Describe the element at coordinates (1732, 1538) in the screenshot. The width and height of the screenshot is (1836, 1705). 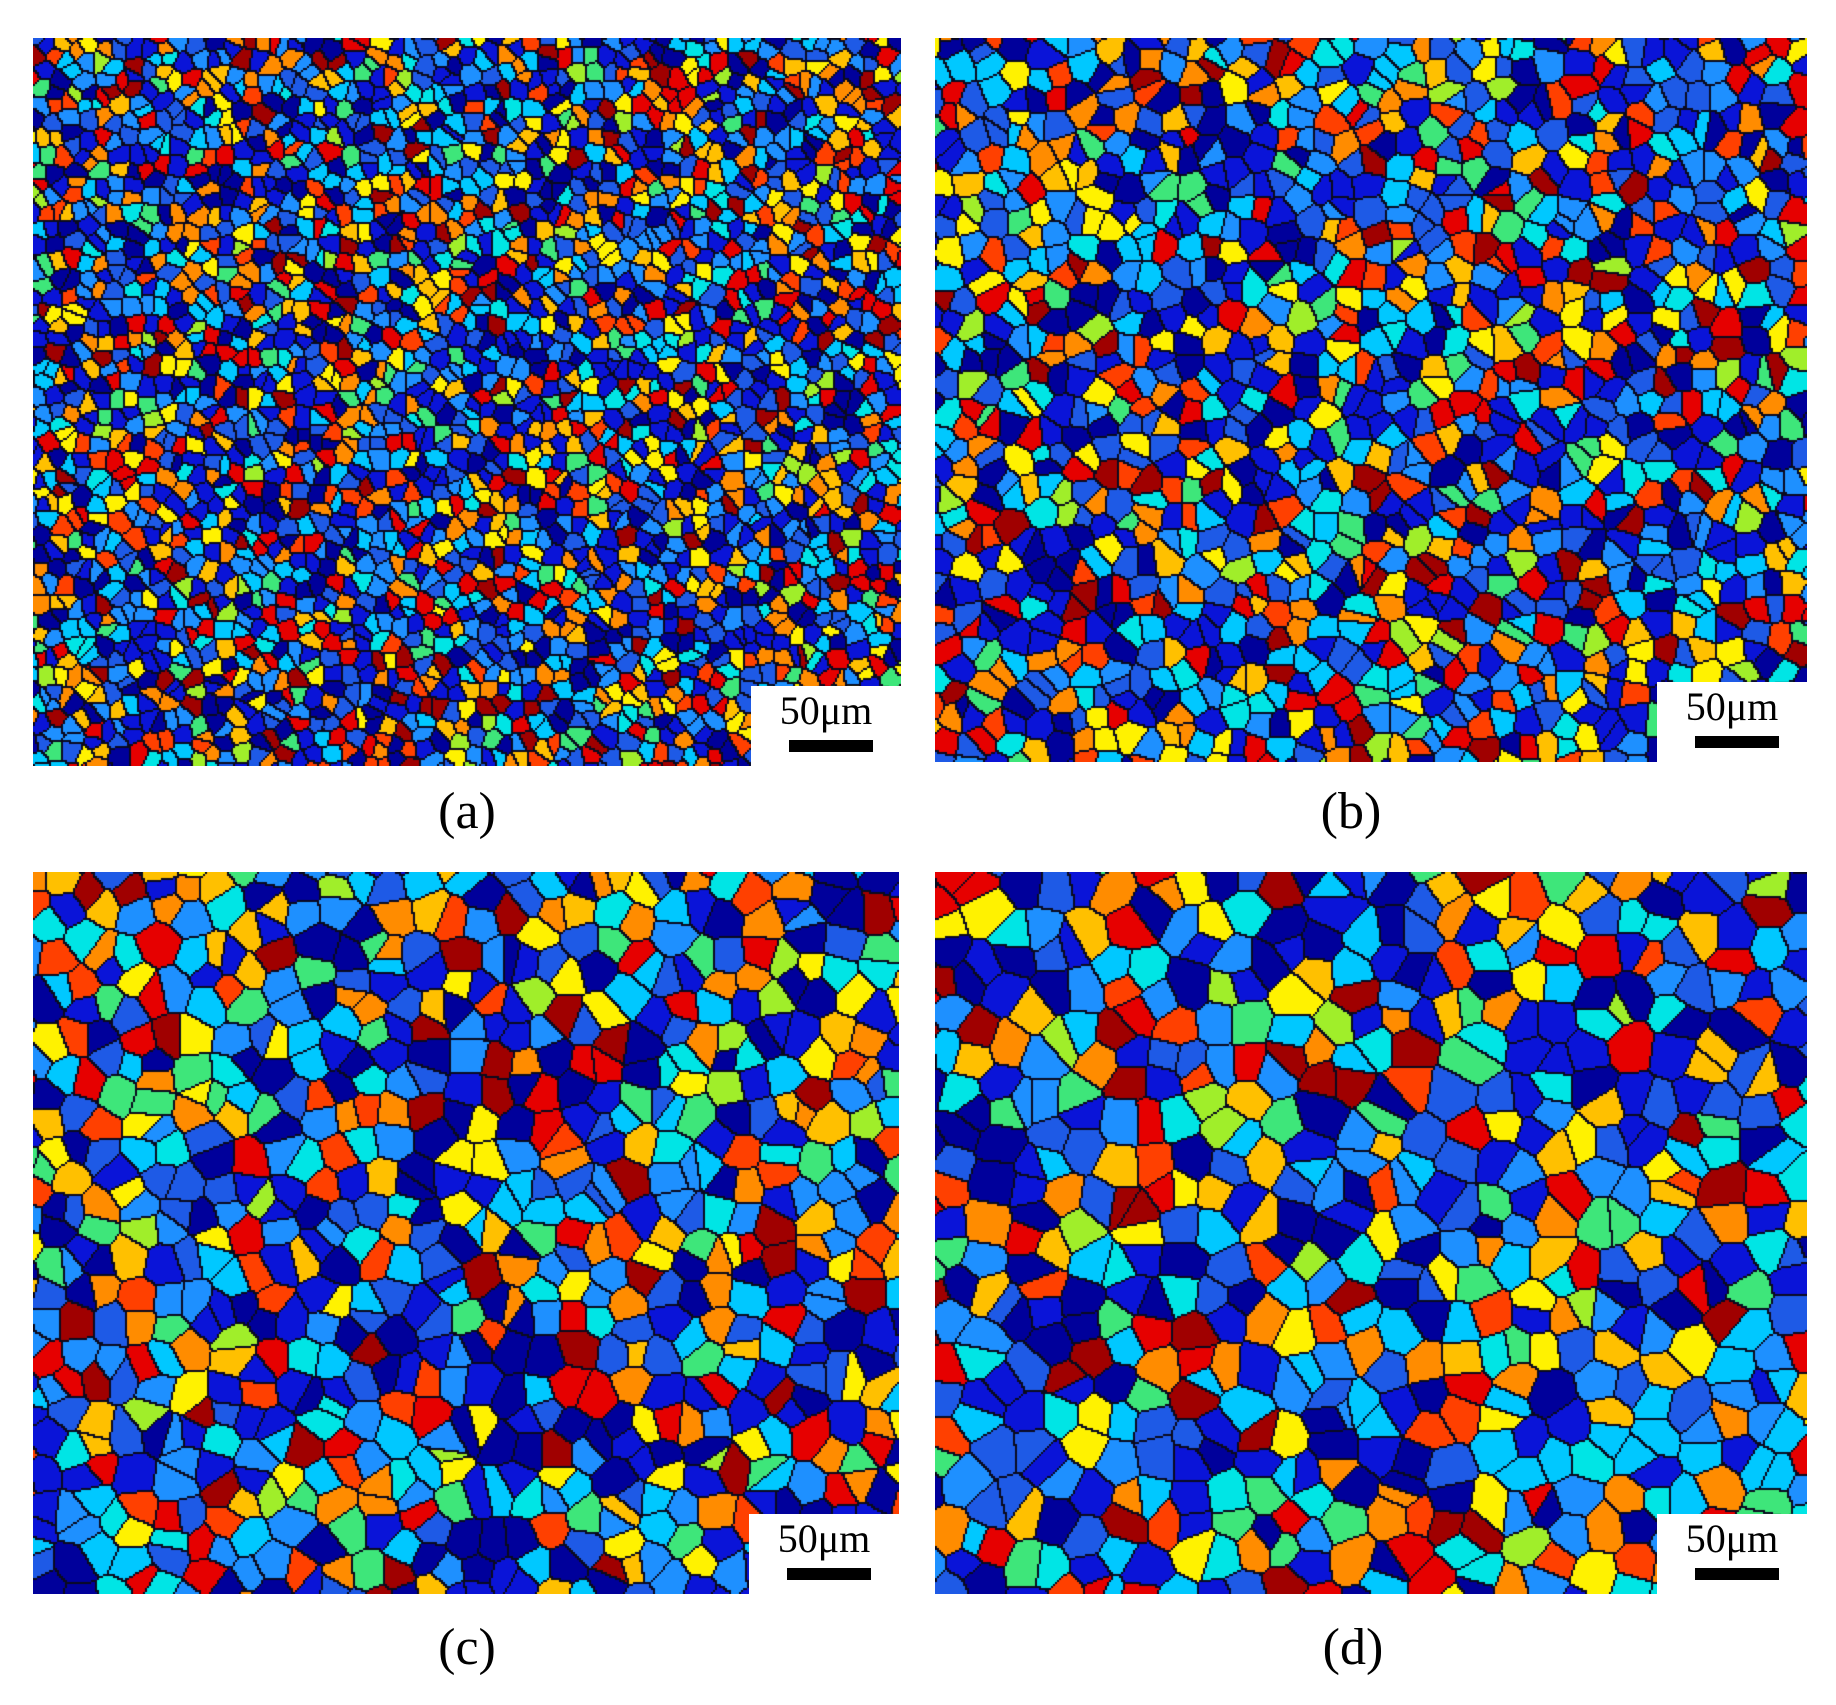
I see `scale-bar-label-d: 50μm` at that location.